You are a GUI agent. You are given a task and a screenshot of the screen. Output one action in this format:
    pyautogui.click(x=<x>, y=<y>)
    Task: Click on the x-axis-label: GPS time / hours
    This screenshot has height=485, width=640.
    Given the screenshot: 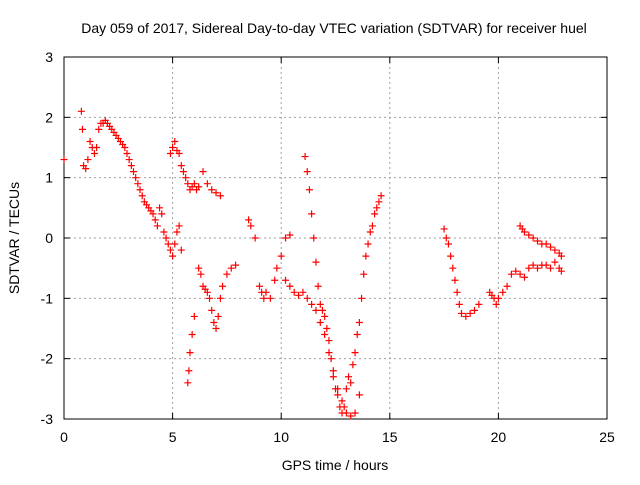 What is the action you would take?
    pyautogui.click(x=335, y=465)
    